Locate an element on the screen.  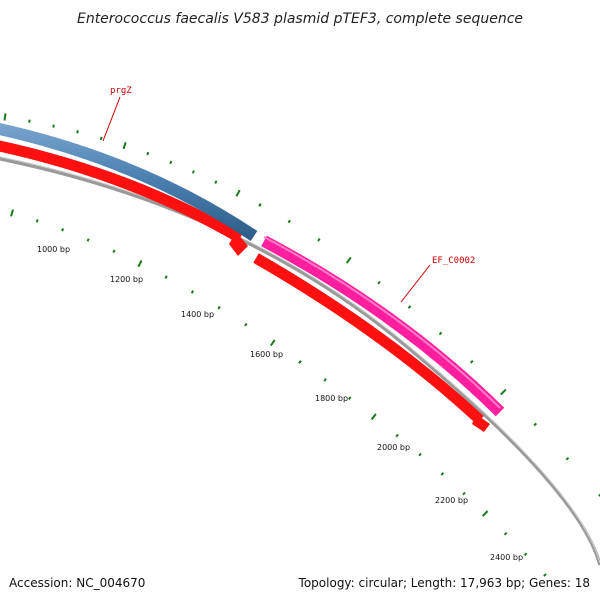
gene-label-prgZ: prgZ is located at coordinates (121, 91).